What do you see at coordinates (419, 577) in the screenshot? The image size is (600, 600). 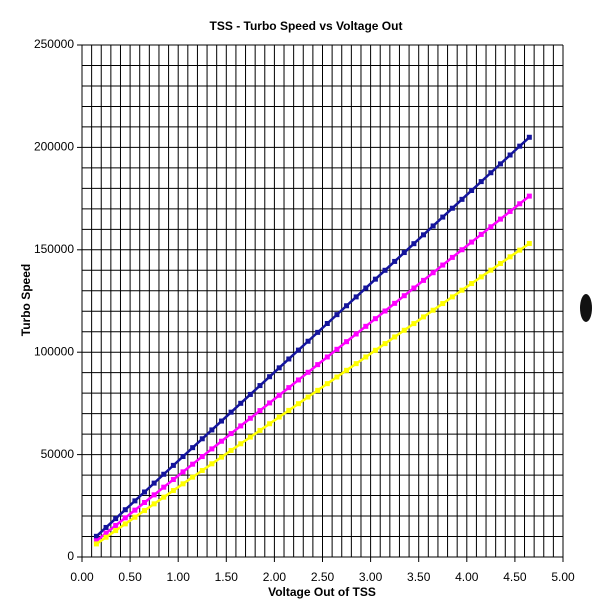 I see `x-tick-label: 3.50` at bounding box center [419, 577].